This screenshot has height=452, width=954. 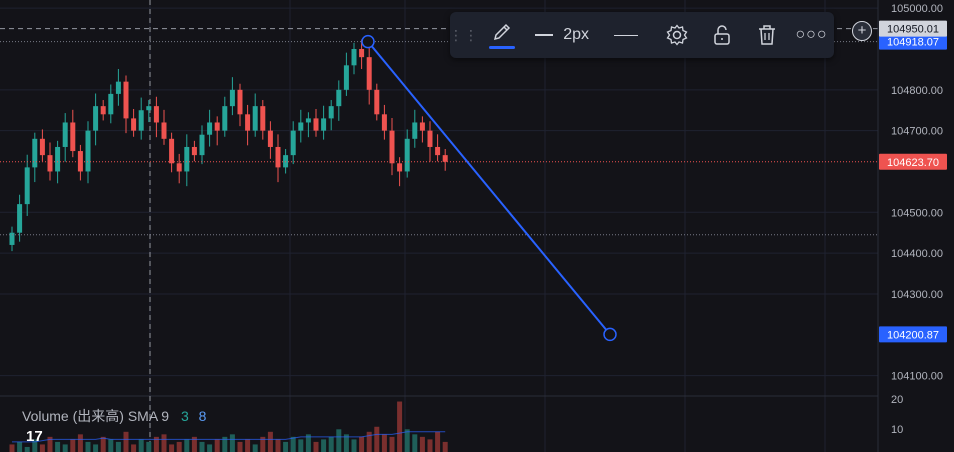 I want to click on high-line-badge: 104918.07, so click(x=913, y=43).